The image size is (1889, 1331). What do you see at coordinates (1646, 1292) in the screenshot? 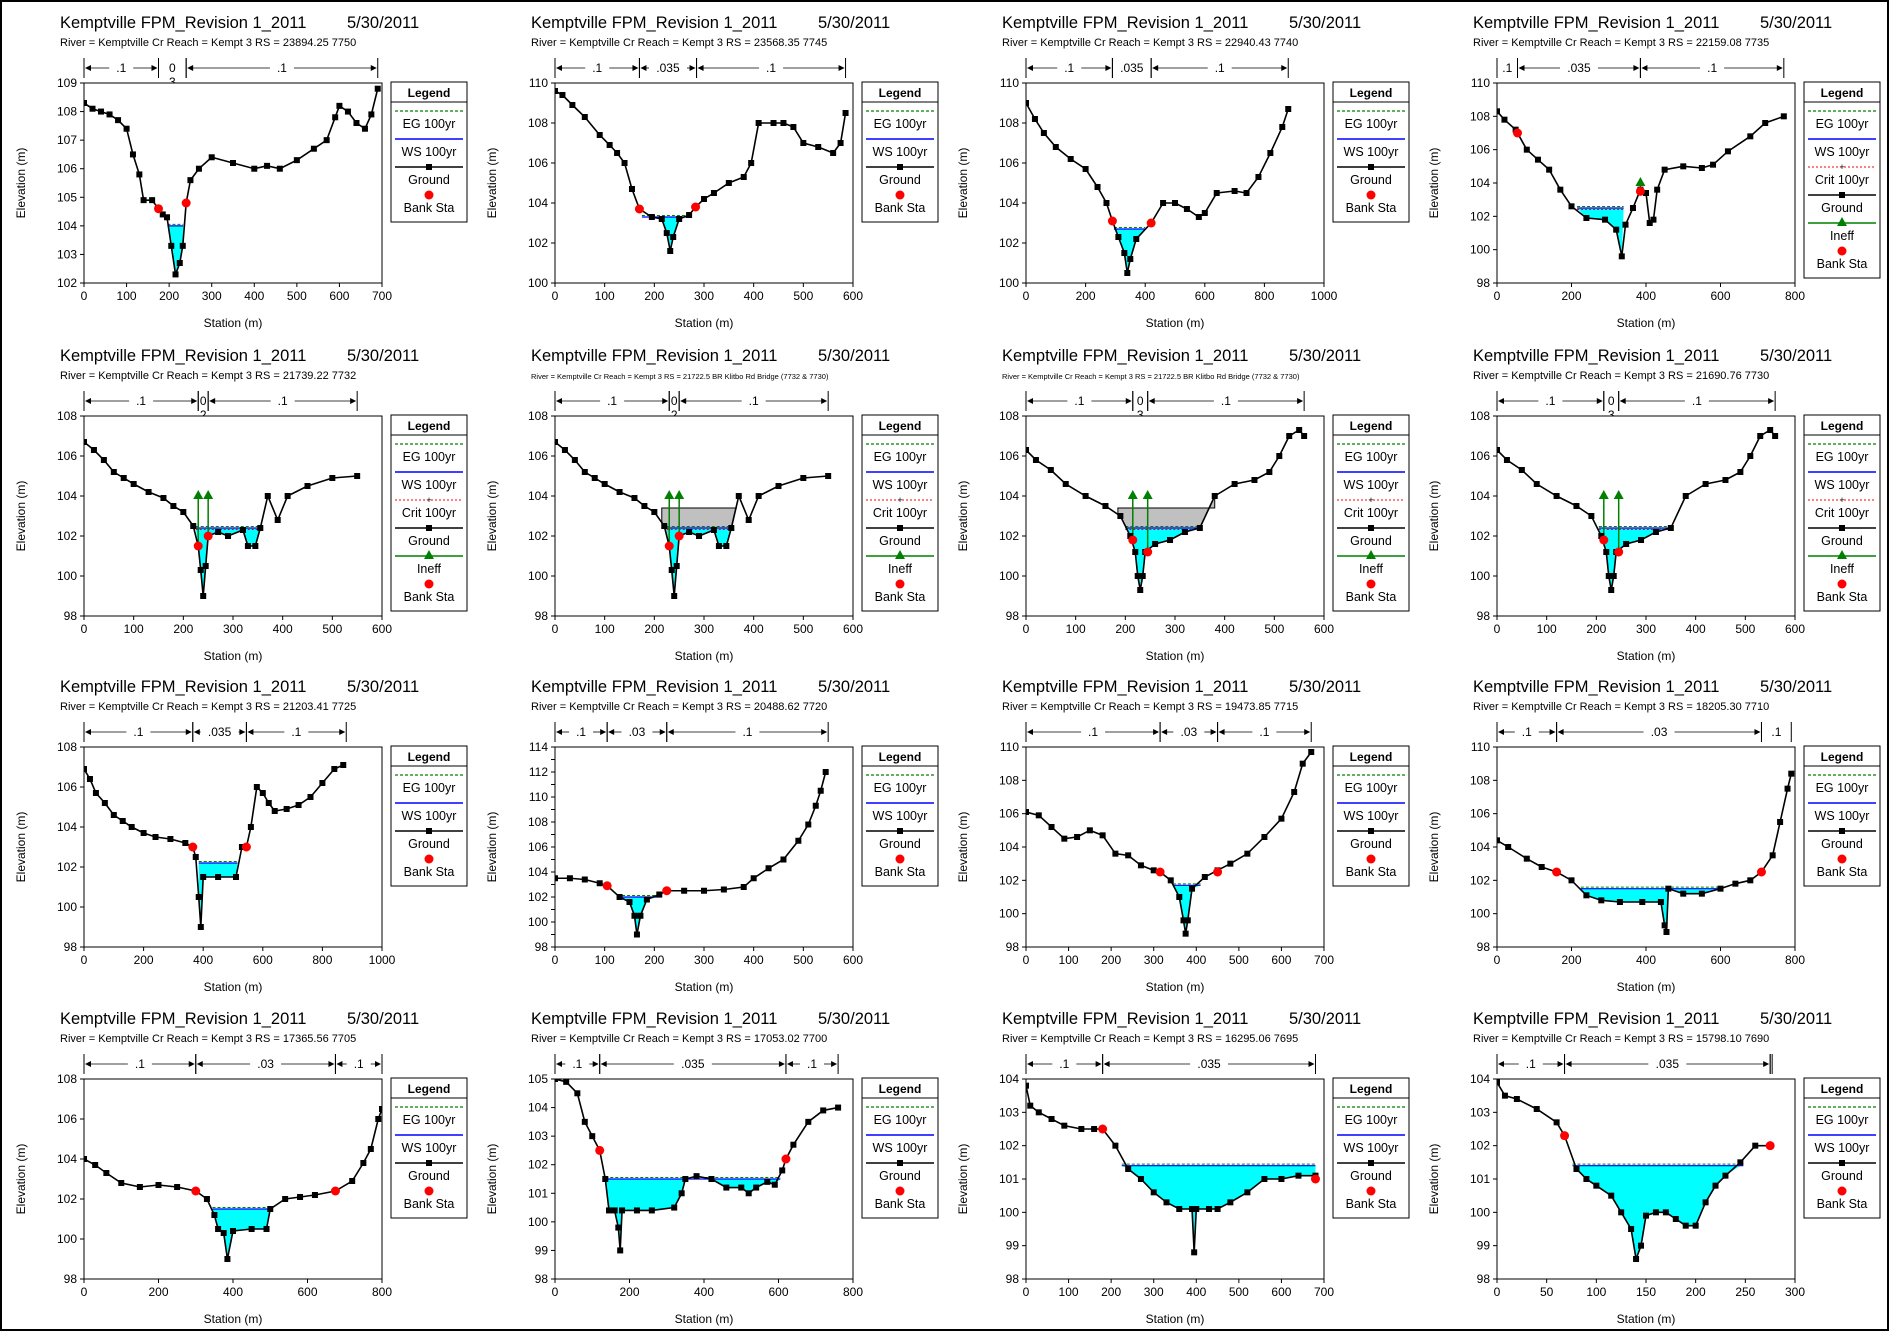
I see `x-tick-label: 150` at bounding box center [1646, 1292].